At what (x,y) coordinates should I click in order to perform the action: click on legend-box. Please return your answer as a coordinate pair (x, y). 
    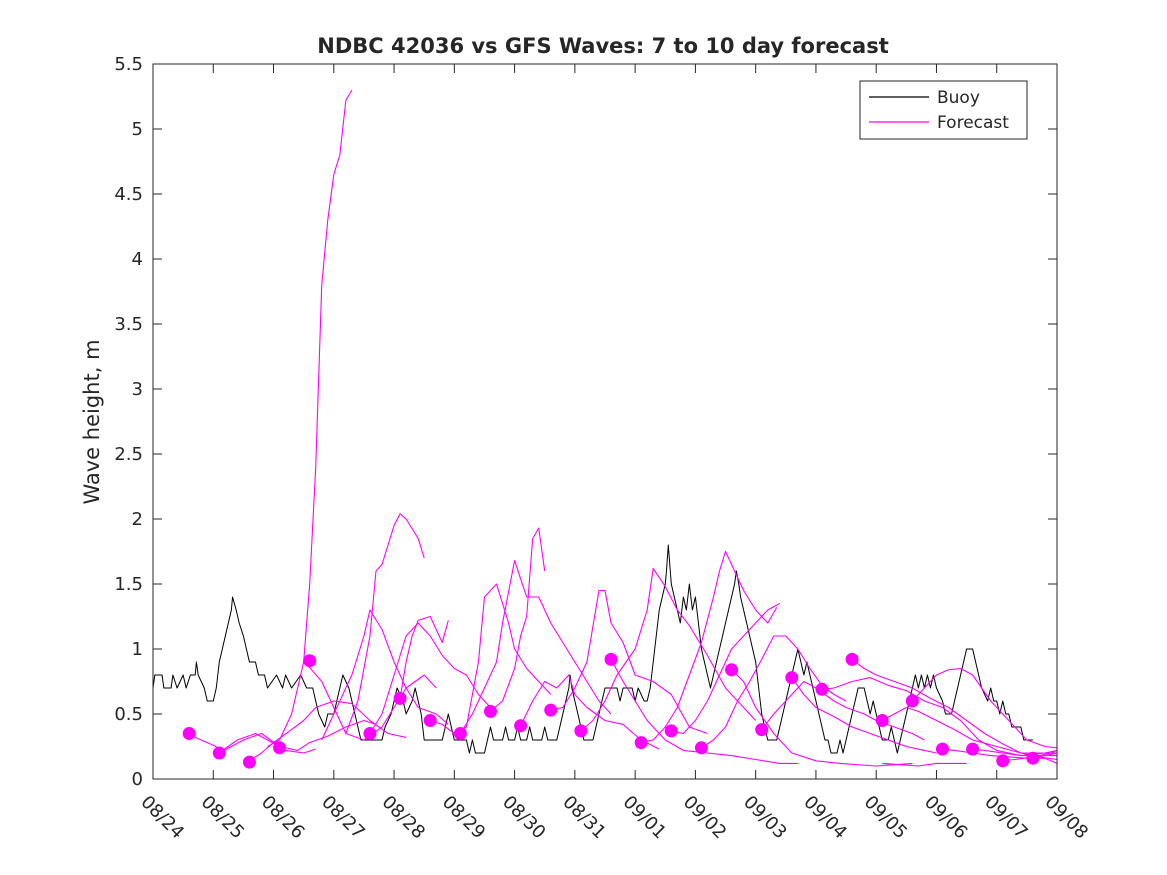
    Looking at the image, I should click on (943, 110).